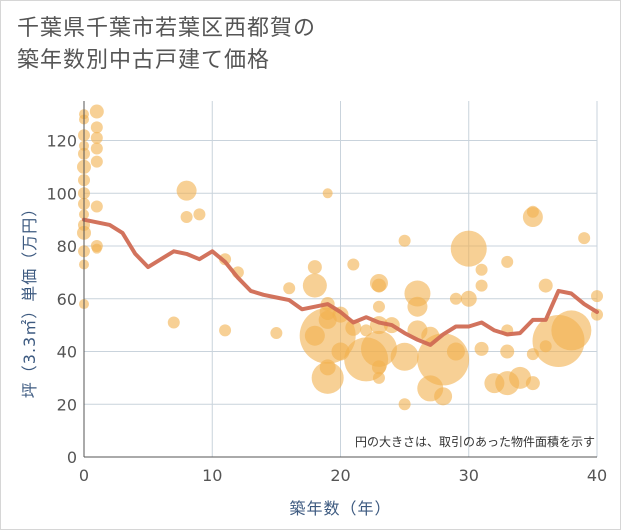 This screenshot has height=530, width=621. What do you see at coordinates (72, 457) in the screenshot?
I see `y-tick-label: 0` at bounding box center [72, 457].